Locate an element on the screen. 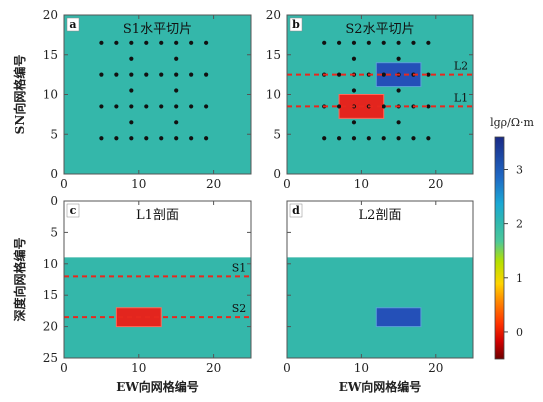 The image size is (543, 402). y-axis-label: 深度向网格编号 is located at coordinates (19, 279).